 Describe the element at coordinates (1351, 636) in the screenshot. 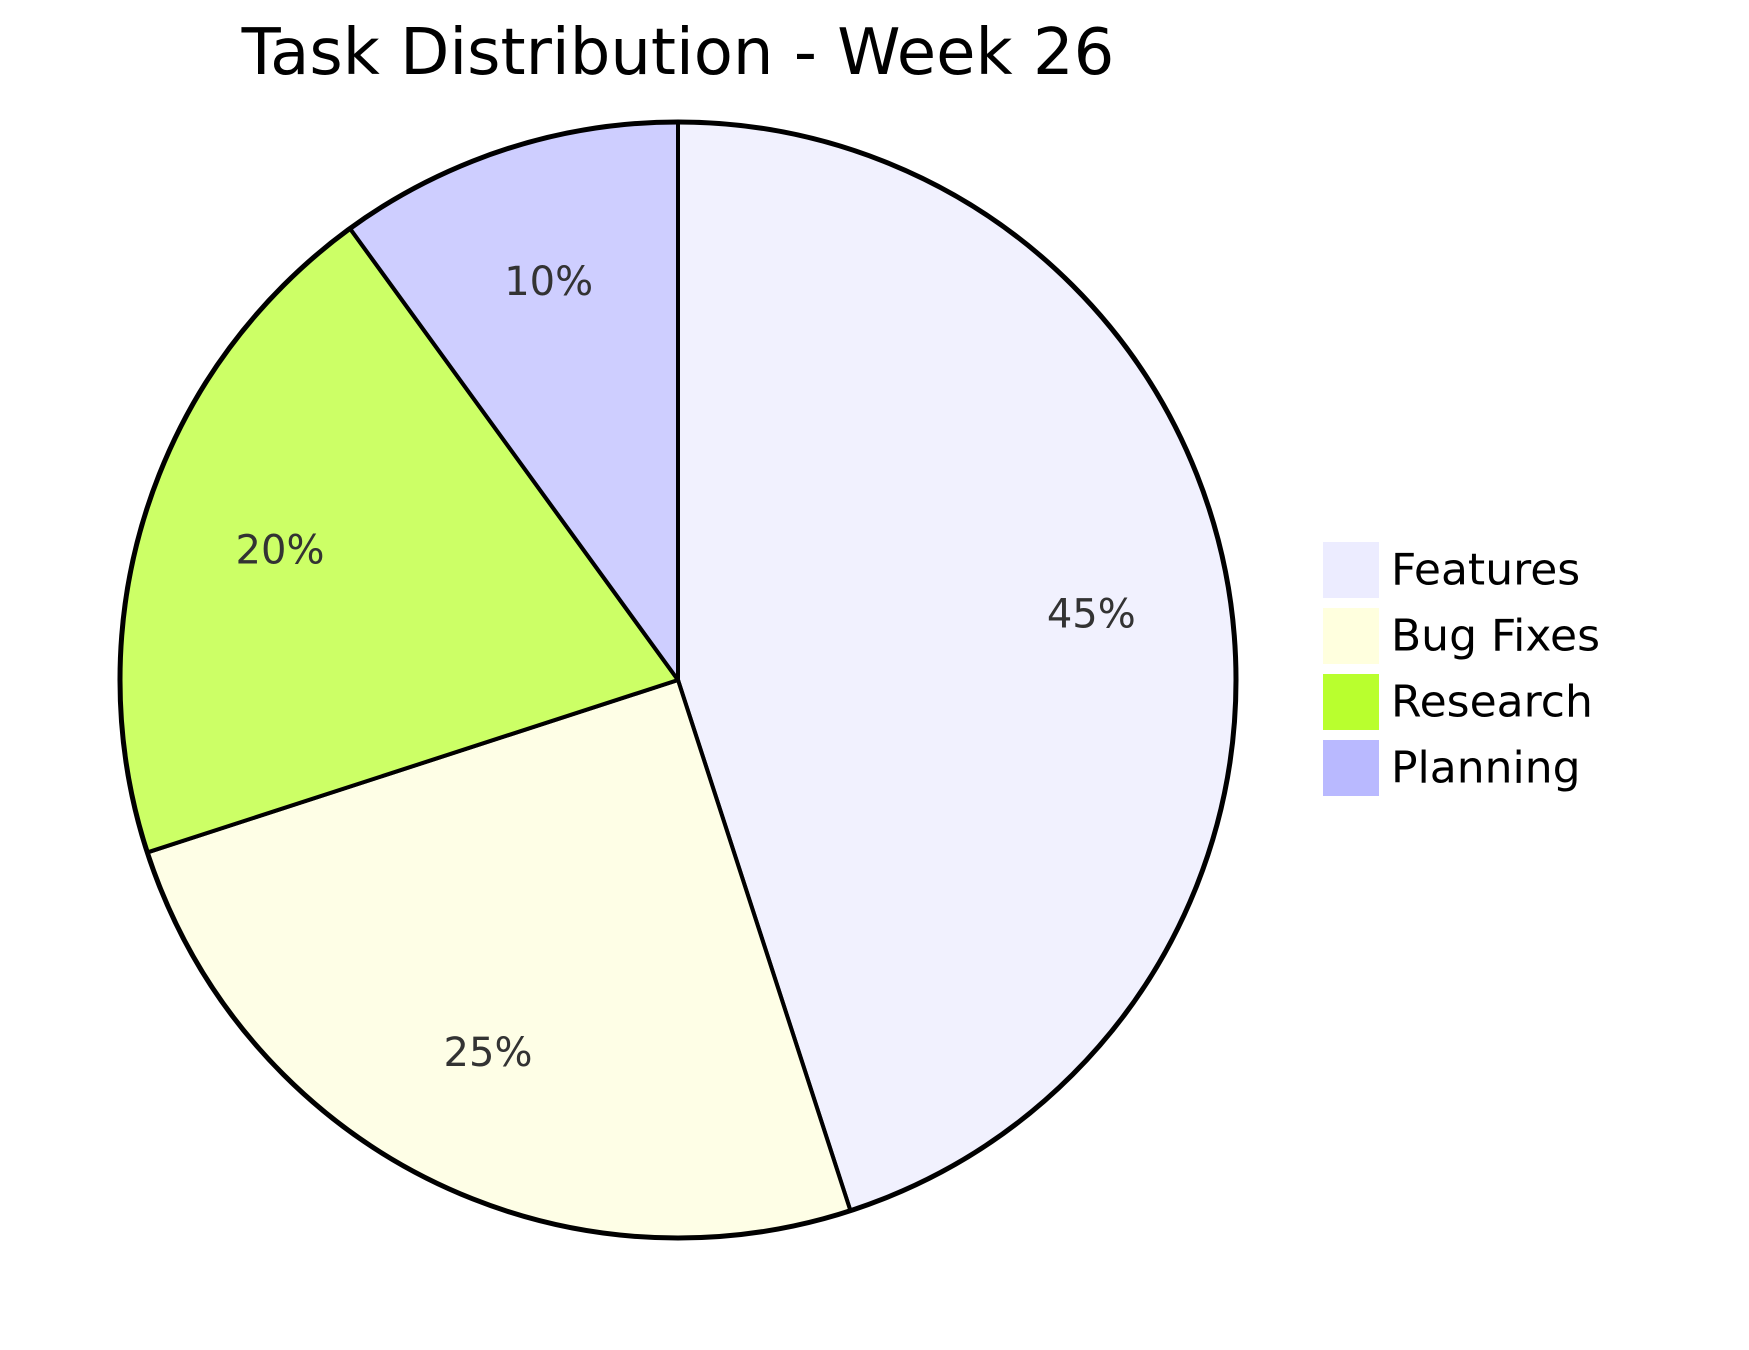

I see `legend-swatch-bug-fixes` at that location.